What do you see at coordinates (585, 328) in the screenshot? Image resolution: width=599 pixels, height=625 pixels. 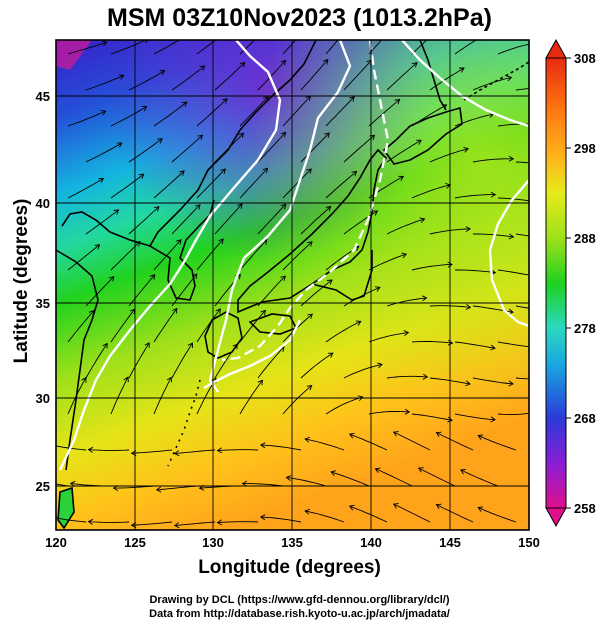 I see `colorbar-tick-label: 278` at bounding box center [585, 328].